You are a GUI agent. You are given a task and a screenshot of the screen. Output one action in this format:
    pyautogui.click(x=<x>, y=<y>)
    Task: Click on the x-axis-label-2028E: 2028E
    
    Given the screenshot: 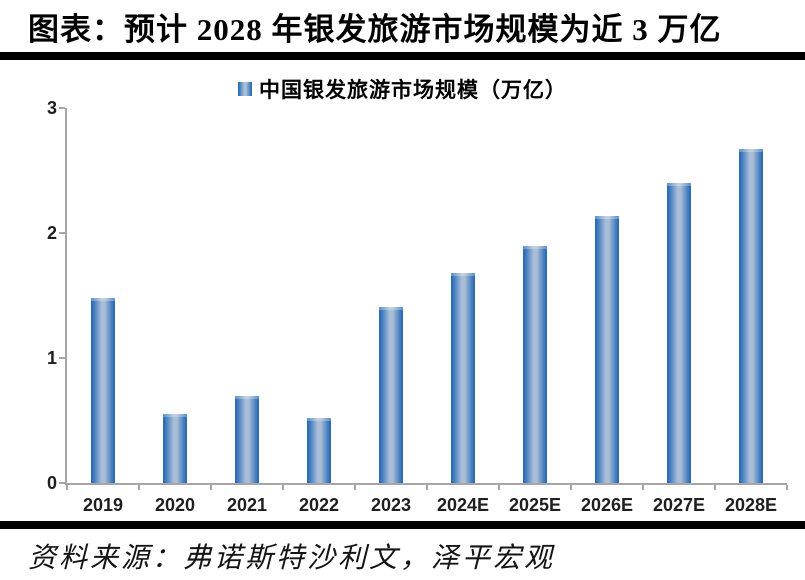 What is the action you would take?
    pyautogui.click(x=751, y=505)
    